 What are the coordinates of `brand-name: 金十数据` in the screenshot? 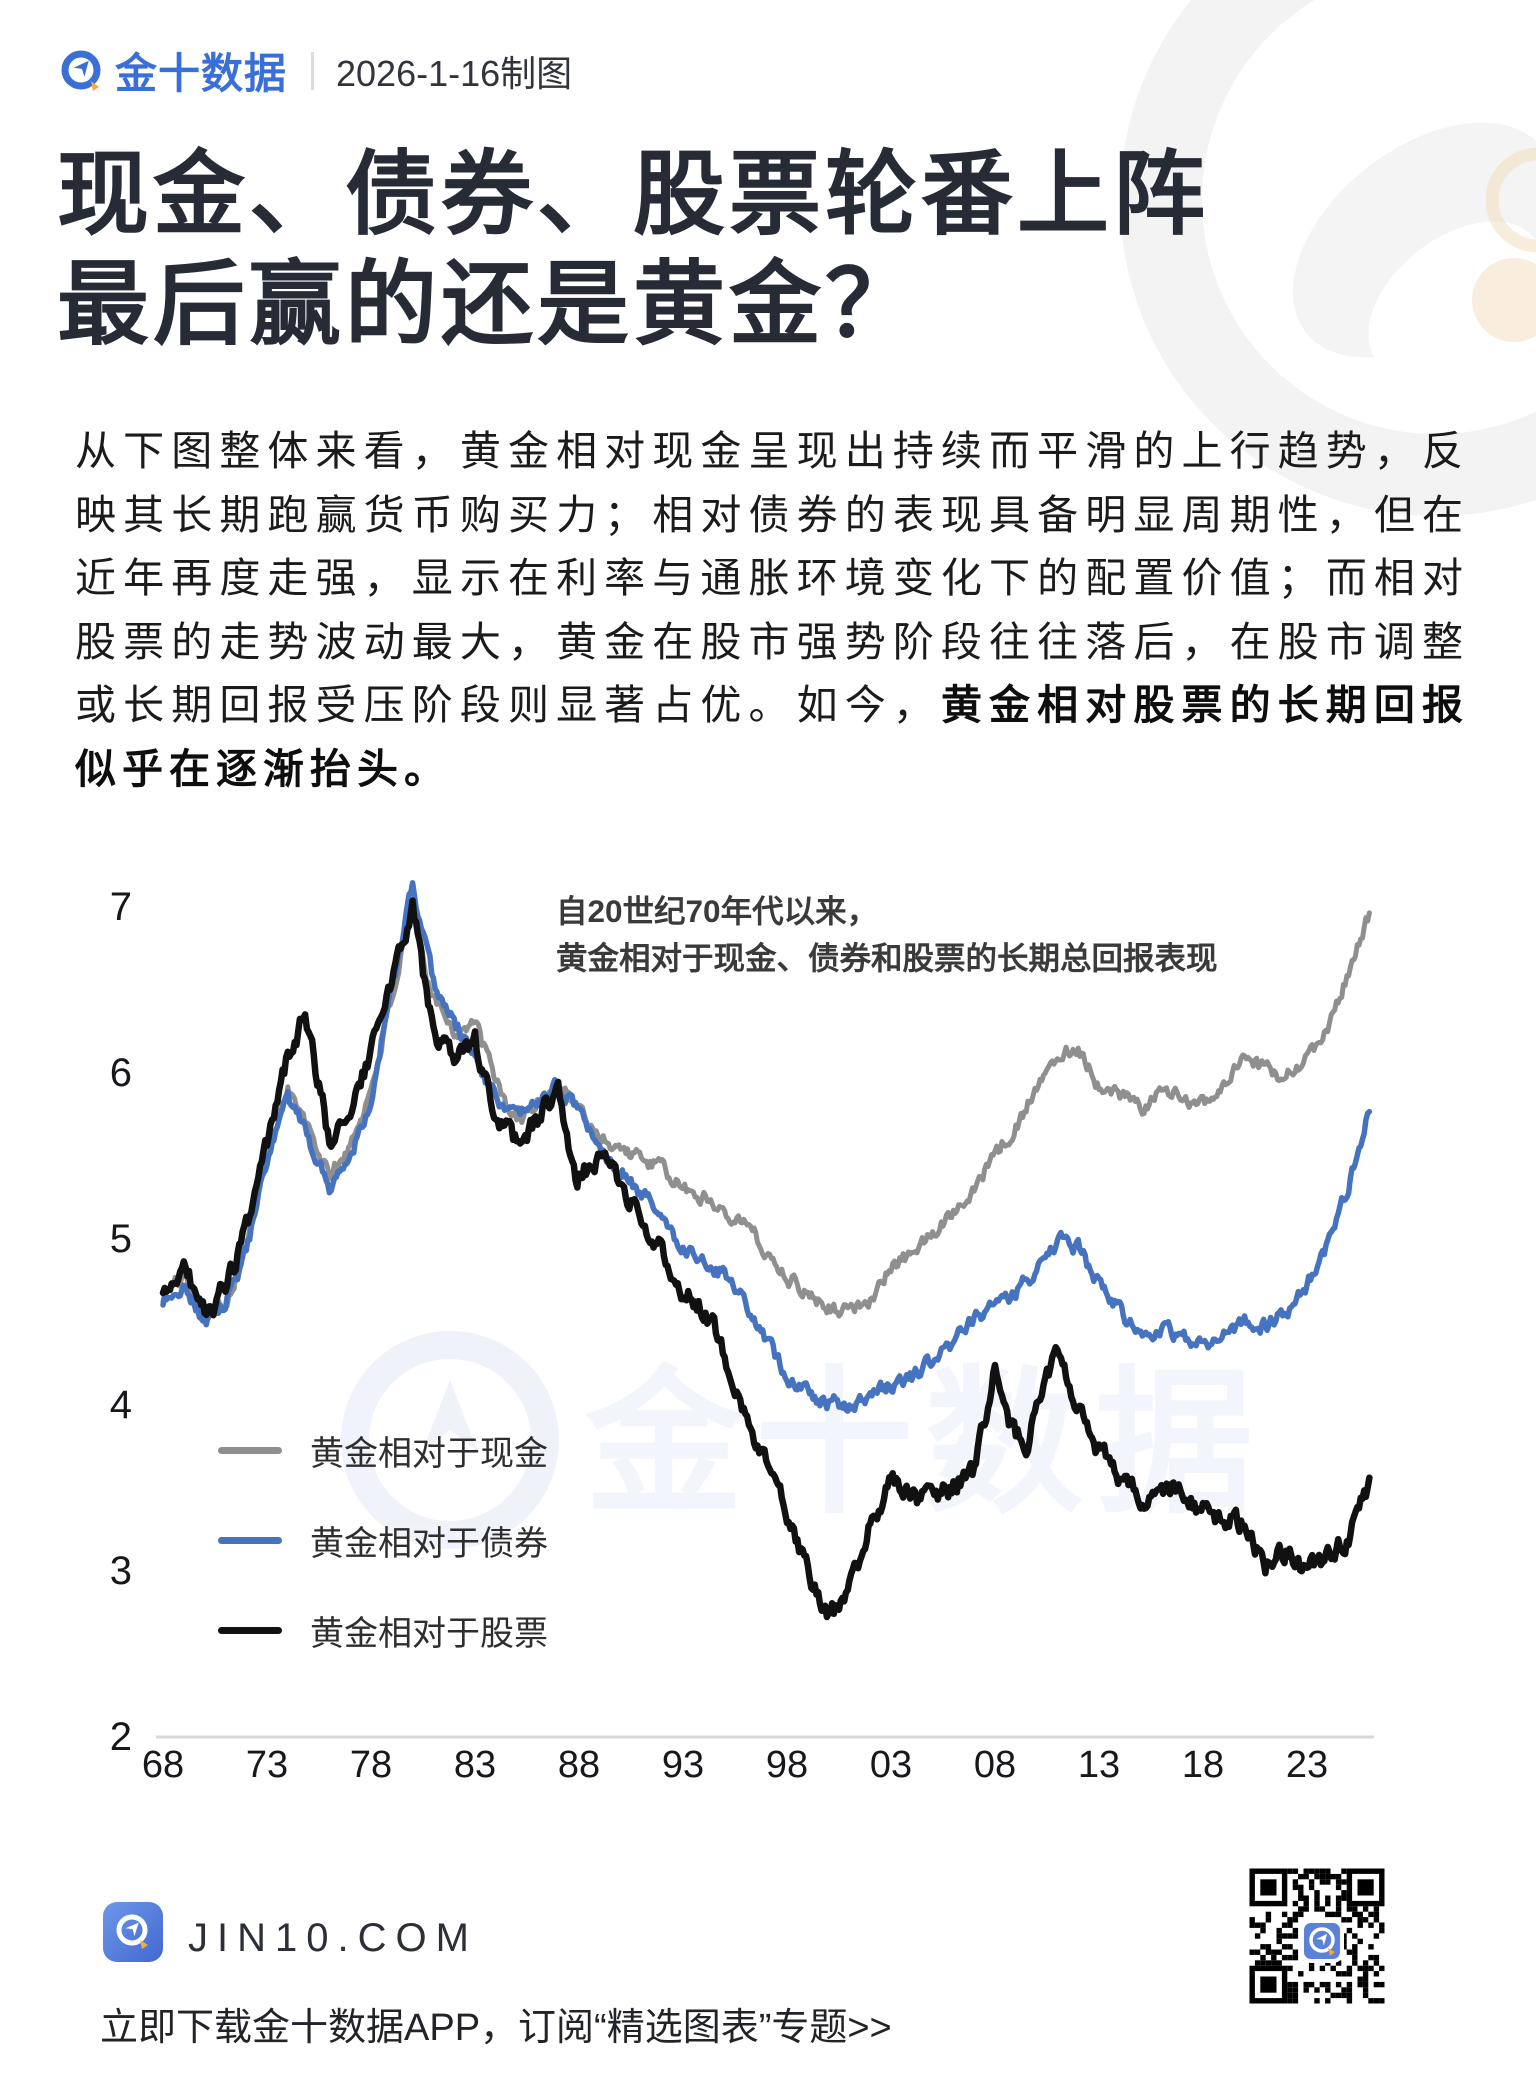 It's located at (201, 73).